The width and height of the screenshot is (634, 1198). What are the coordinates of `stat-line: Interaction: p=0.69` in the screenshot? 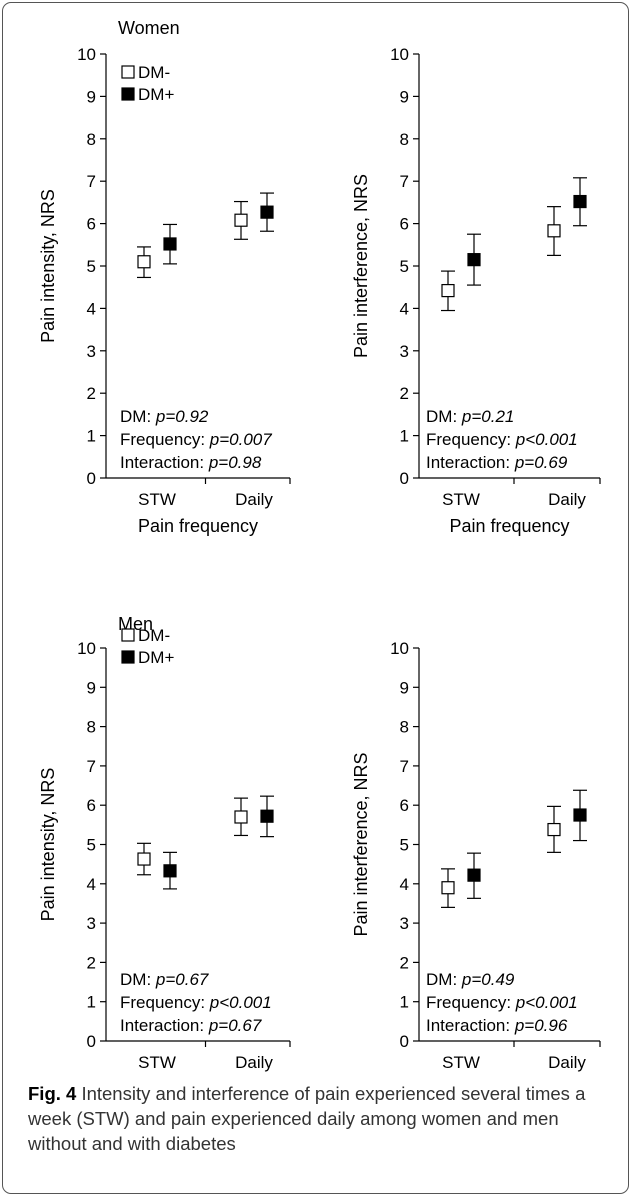 It's located at (497, 462).